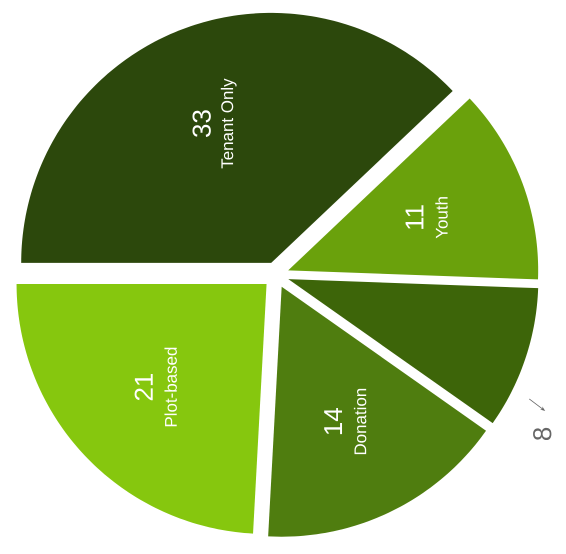 The image size is (566, 554). Describe the element at coordinates (201, 123) in the screenshot. I see `data-label: 33` at that location.